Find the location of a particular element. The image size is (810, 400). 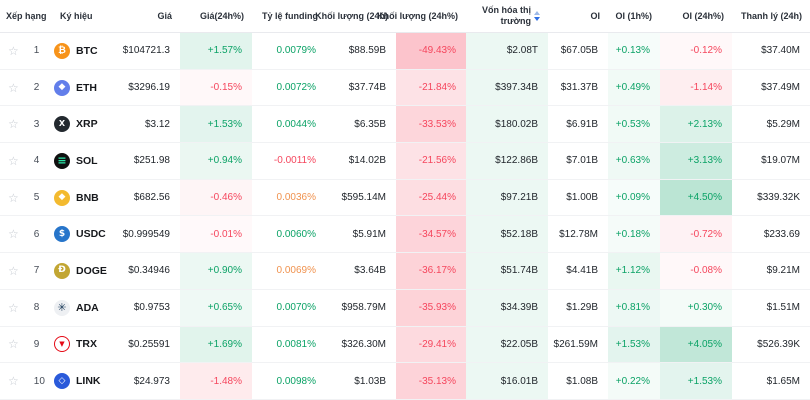

header-volume-change-24h: Khối lượng (24h%) is located at coordinates (417, 16).